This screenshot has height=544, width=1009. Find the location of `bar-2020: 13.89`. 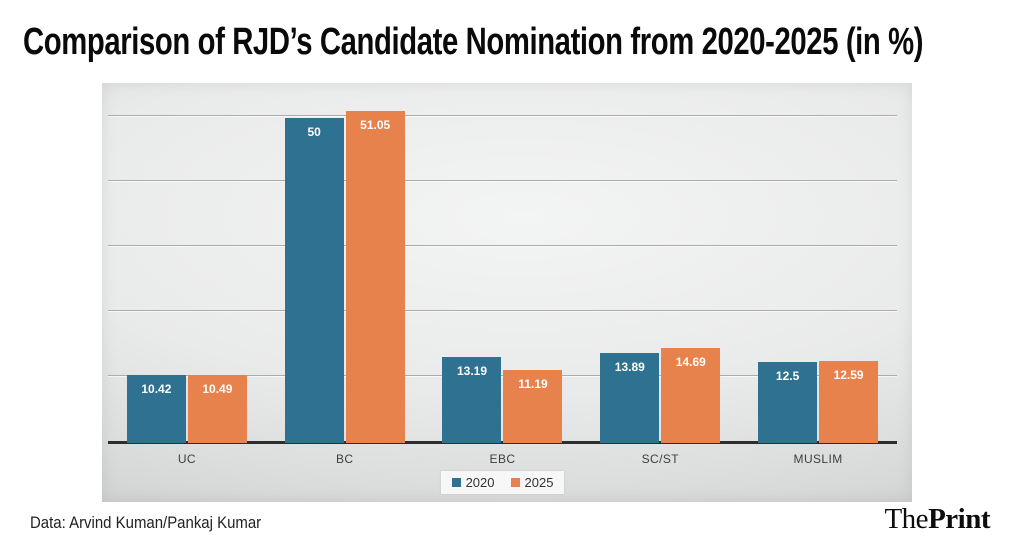

bar-2020: 13.89 is located at coordinates (630, 397).